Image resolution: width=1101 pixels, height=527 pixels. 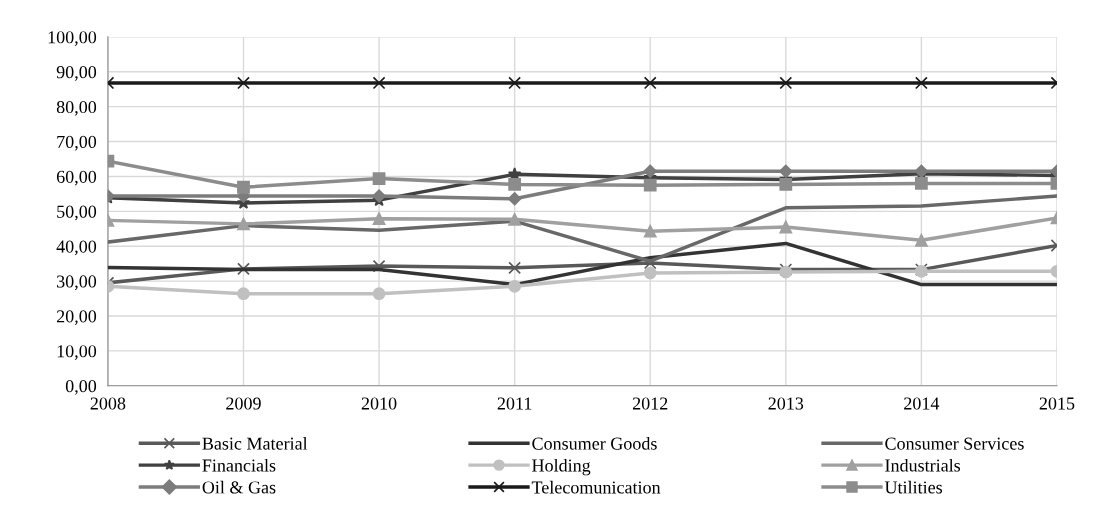 I want to click on y-tick-label: 20,00, so click(x=76, y=318).